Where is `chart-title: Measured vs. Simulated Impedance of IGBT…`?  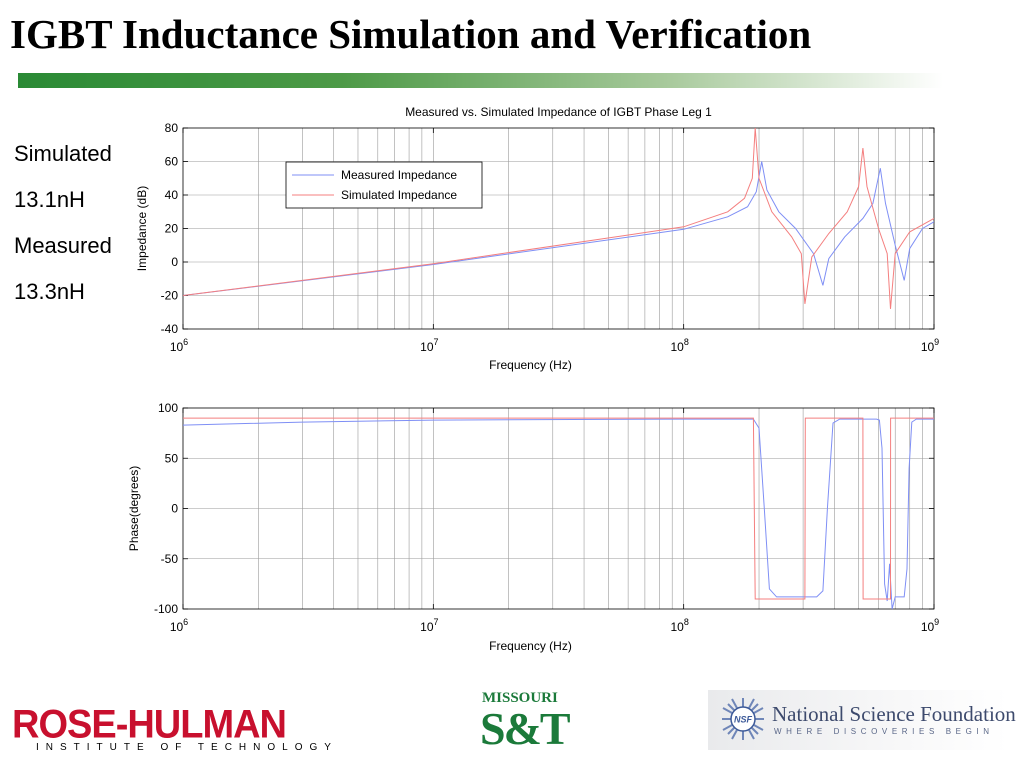 chart-title: Measured vs. Simulated Impedance of IGBT… is located at coordinates (558, 112).